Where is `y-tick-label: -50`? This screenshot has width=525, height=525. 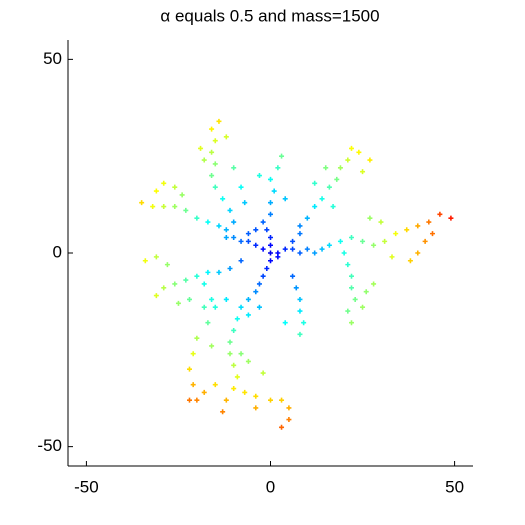
y-tick-label: -50 is located at coordinates (49, 445).